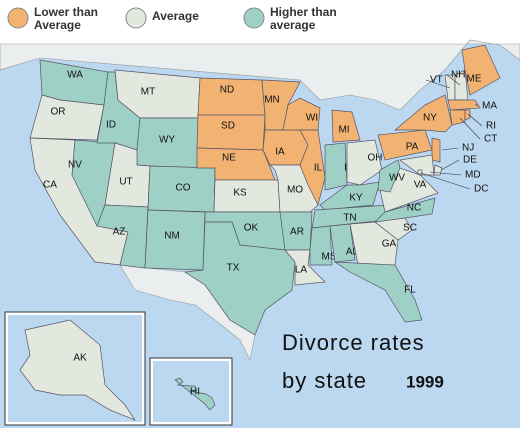  Describe the element at coordinates (491, 126) in the screenshot. I see `state-label: RI` at that location.